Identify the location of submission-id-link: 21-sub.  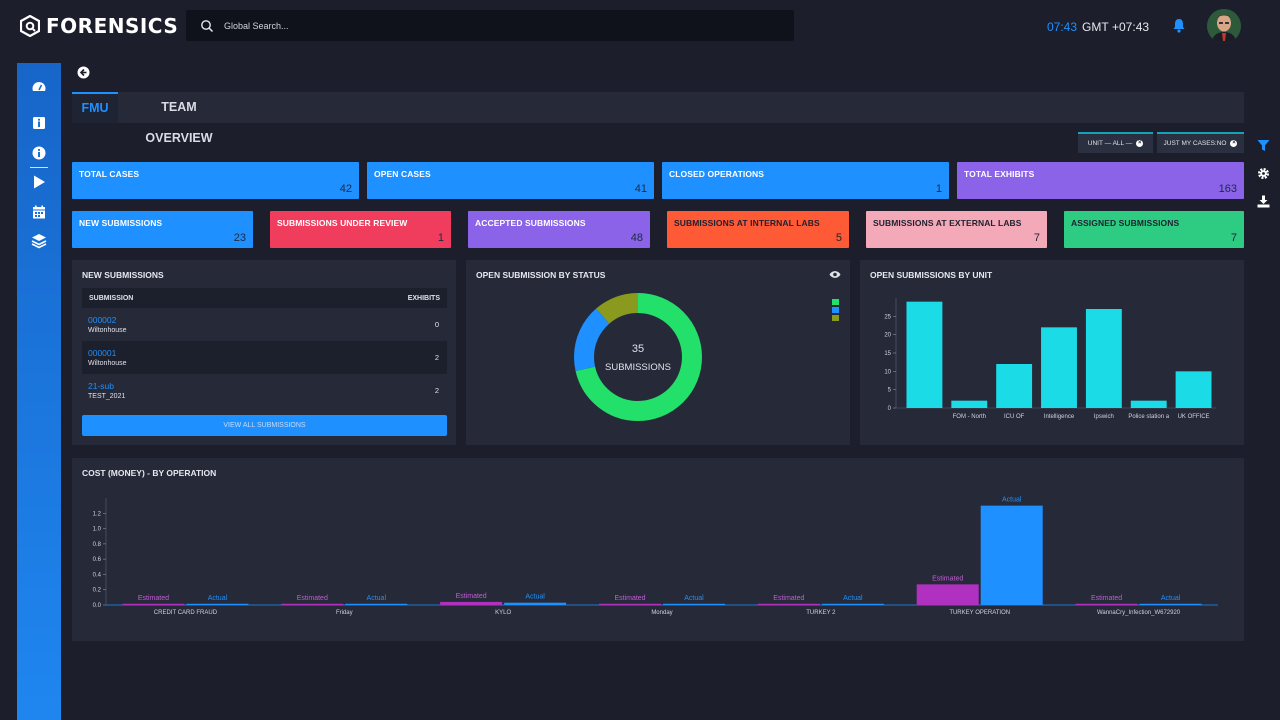
(101, 386).